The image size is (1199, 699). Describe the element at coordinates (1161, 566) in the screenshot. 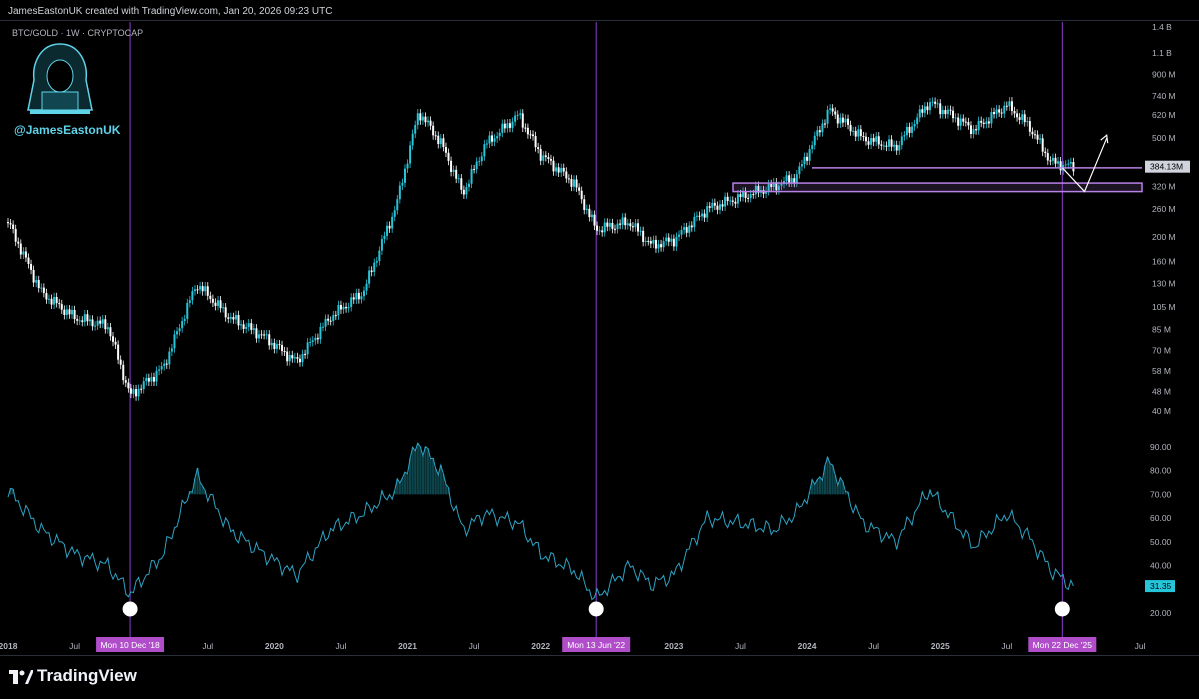

I see `rsi-tick-label: 40.00` at that location.